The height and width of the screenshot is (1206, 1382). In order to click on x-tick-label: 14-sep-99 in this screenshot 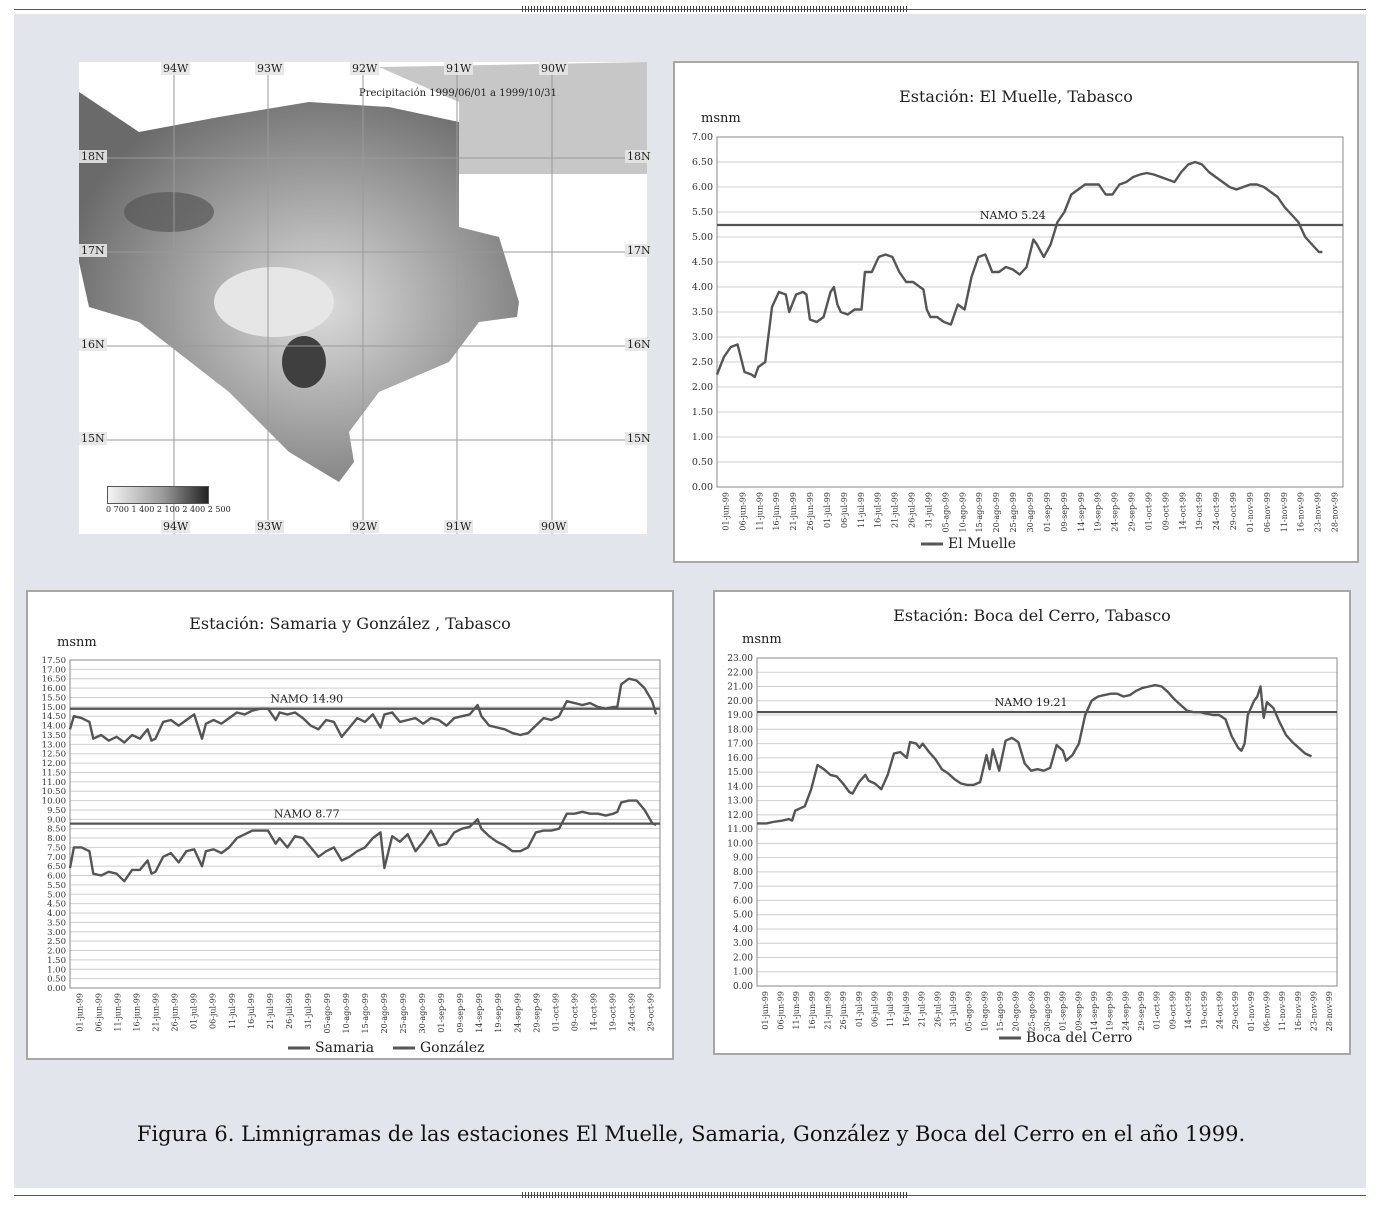, I will do `click(1094, 1011)`.